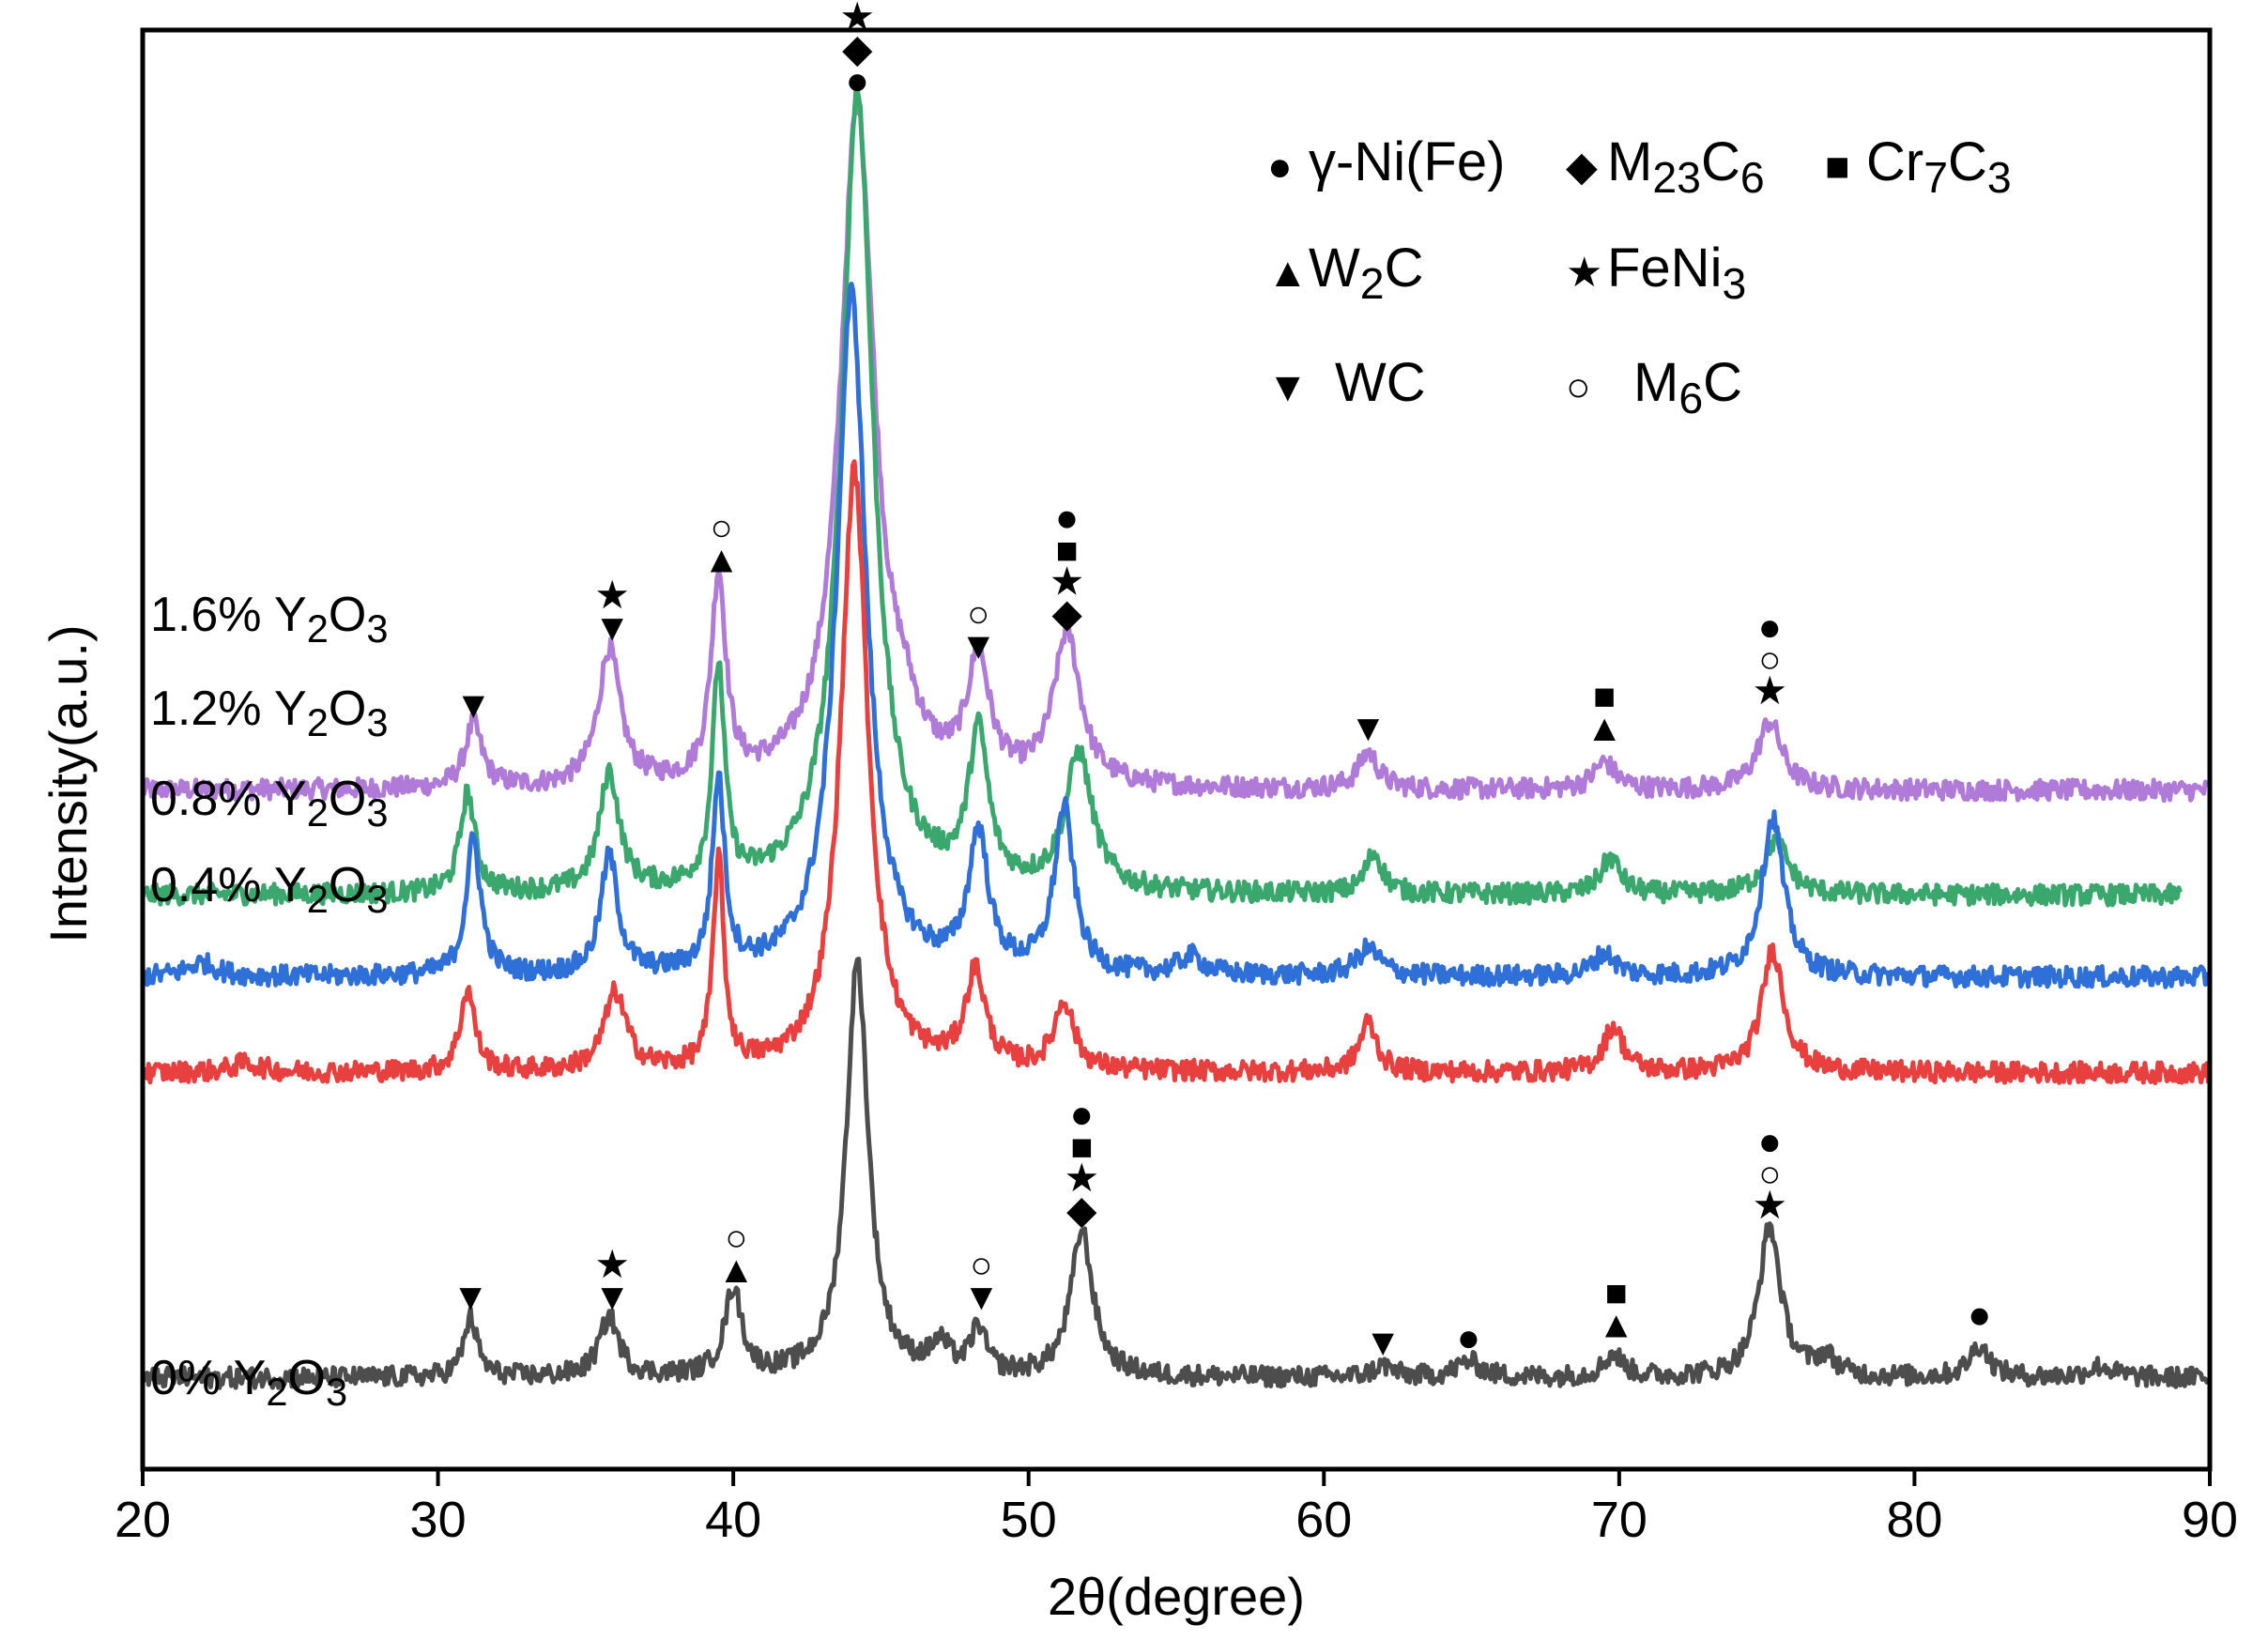 The image size is (2268, 1640). What do you see at coordinates (1380, 382) in the screenshot?
I see `legend-label: WC` at bounding box center [1380, 382].